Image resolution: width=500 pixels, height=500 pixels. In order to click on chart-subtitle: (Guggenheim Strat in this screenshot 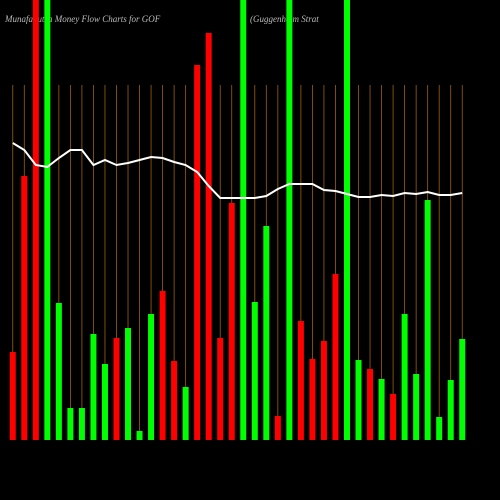, I will do `click(284, 19)`.